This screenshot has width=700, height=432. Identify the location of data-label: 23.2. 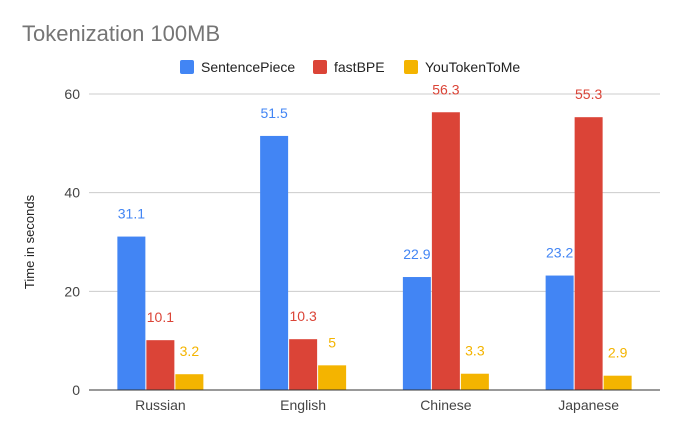
(559, 253).